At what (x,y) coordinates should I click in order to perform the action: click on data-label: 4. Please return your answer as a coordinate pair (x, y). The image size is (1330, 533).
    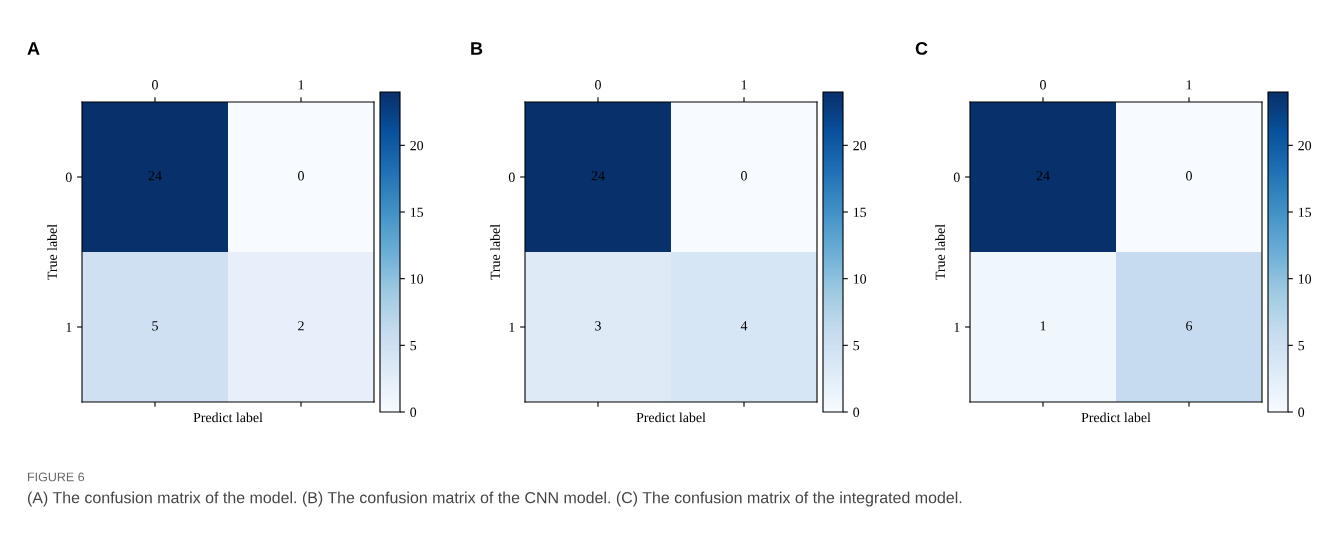
    Looking at the image, I should click on (744, 326).